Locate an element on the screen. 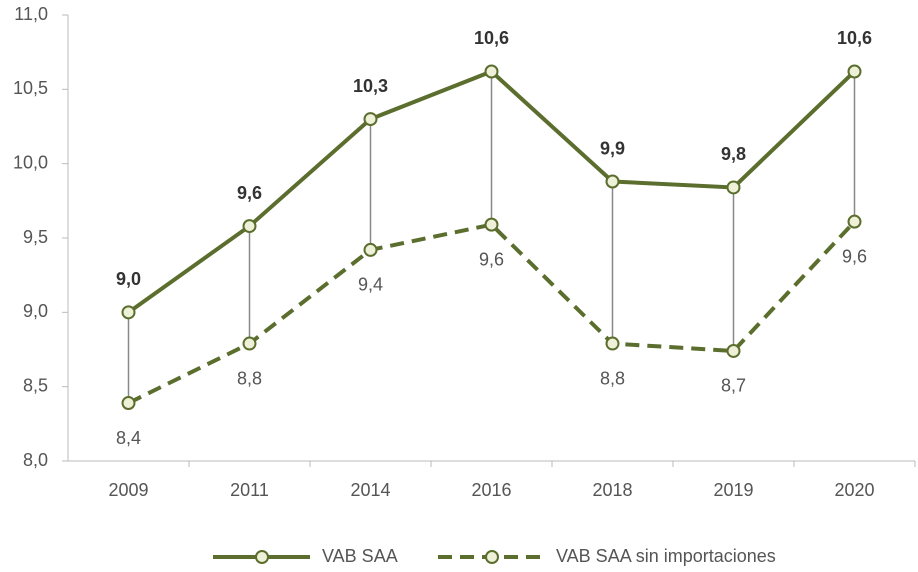 Image resolution: width=918 pixels, height=572 pixels. x-tick-label: 2011 is located at coordinates (249, 490).